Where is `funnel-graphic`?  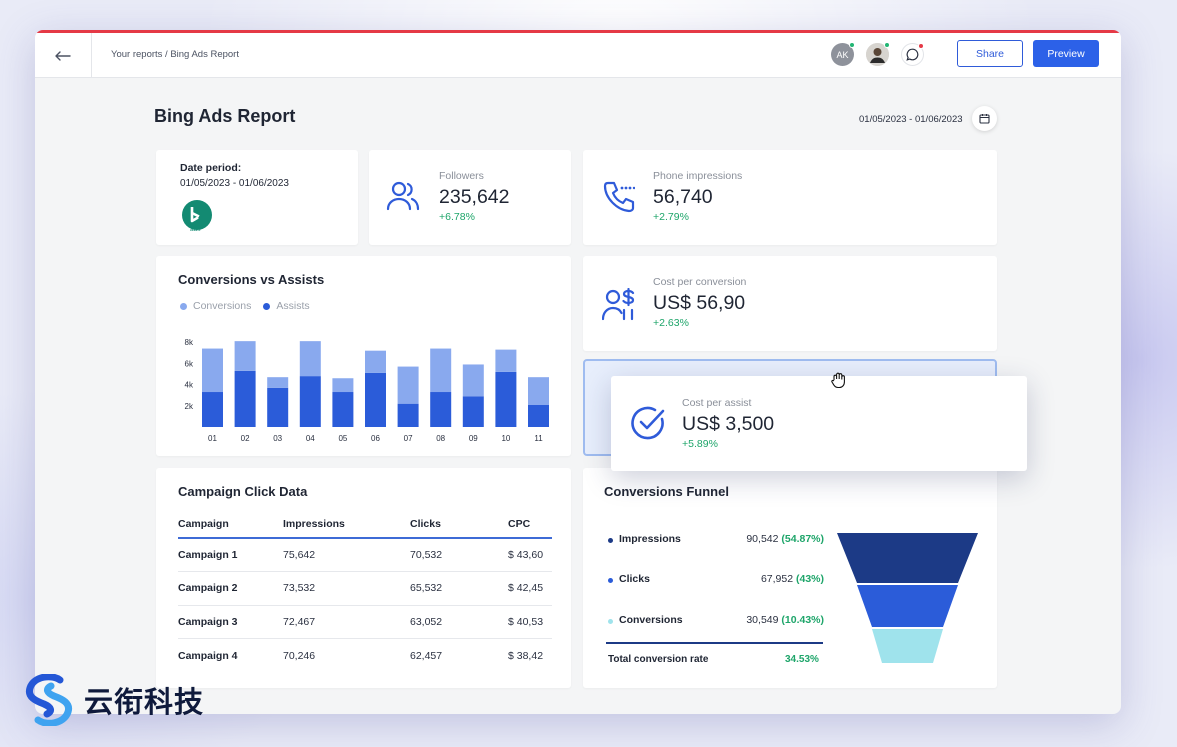
funnel-graphic is located at coordinates (907, 598).